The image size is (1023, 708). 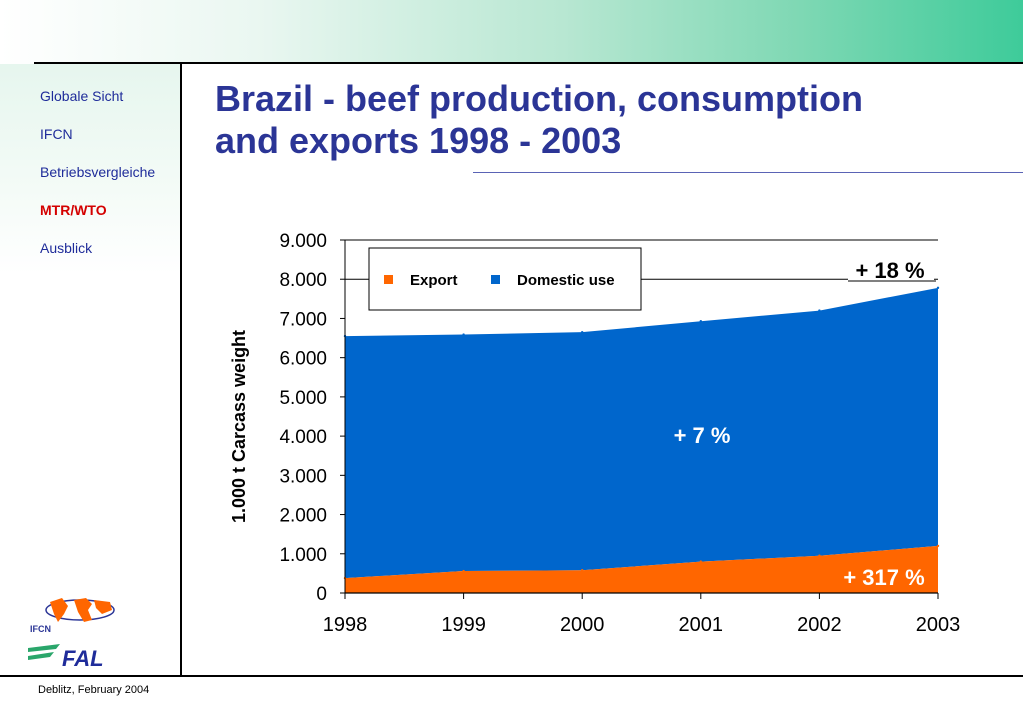 What do you see at coordinates (566, 280) in the screenshot?
I see `legend-label-domestic-use: Domestic use` at bounding box center [566, 280].